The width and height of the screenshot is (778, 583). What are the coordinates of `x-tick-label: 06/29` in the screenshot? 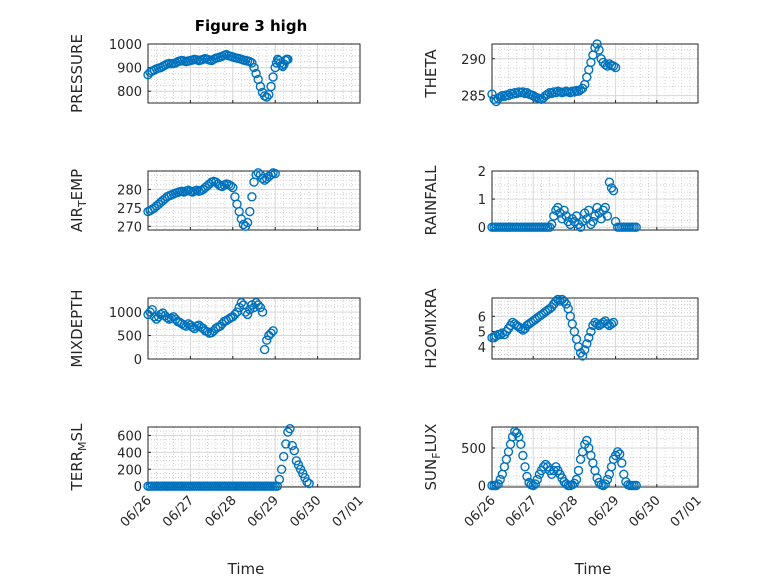 It's located at (603, 511).